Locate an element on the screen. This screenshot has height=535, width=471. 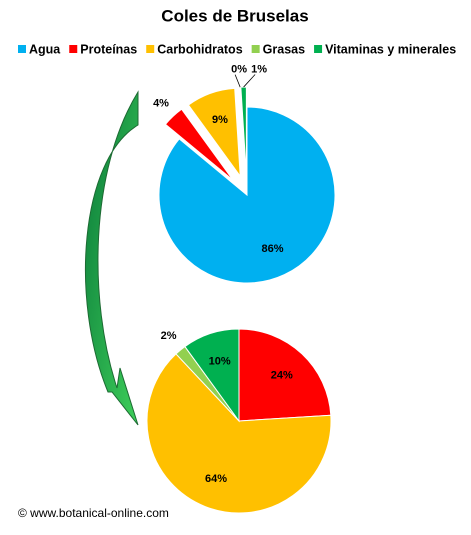
arrow is located at coordinates (111, 258).